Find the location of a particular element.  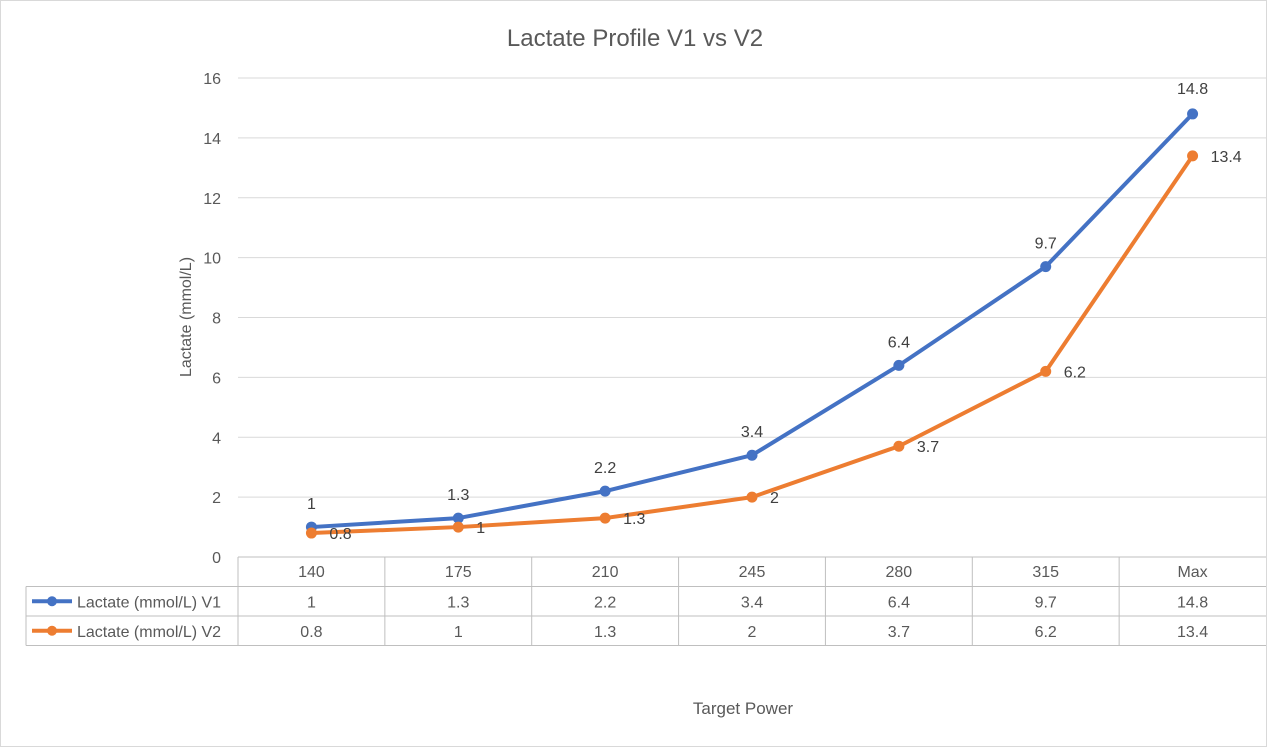

y-tick-label: 6 is located at coordinates (216, 378).